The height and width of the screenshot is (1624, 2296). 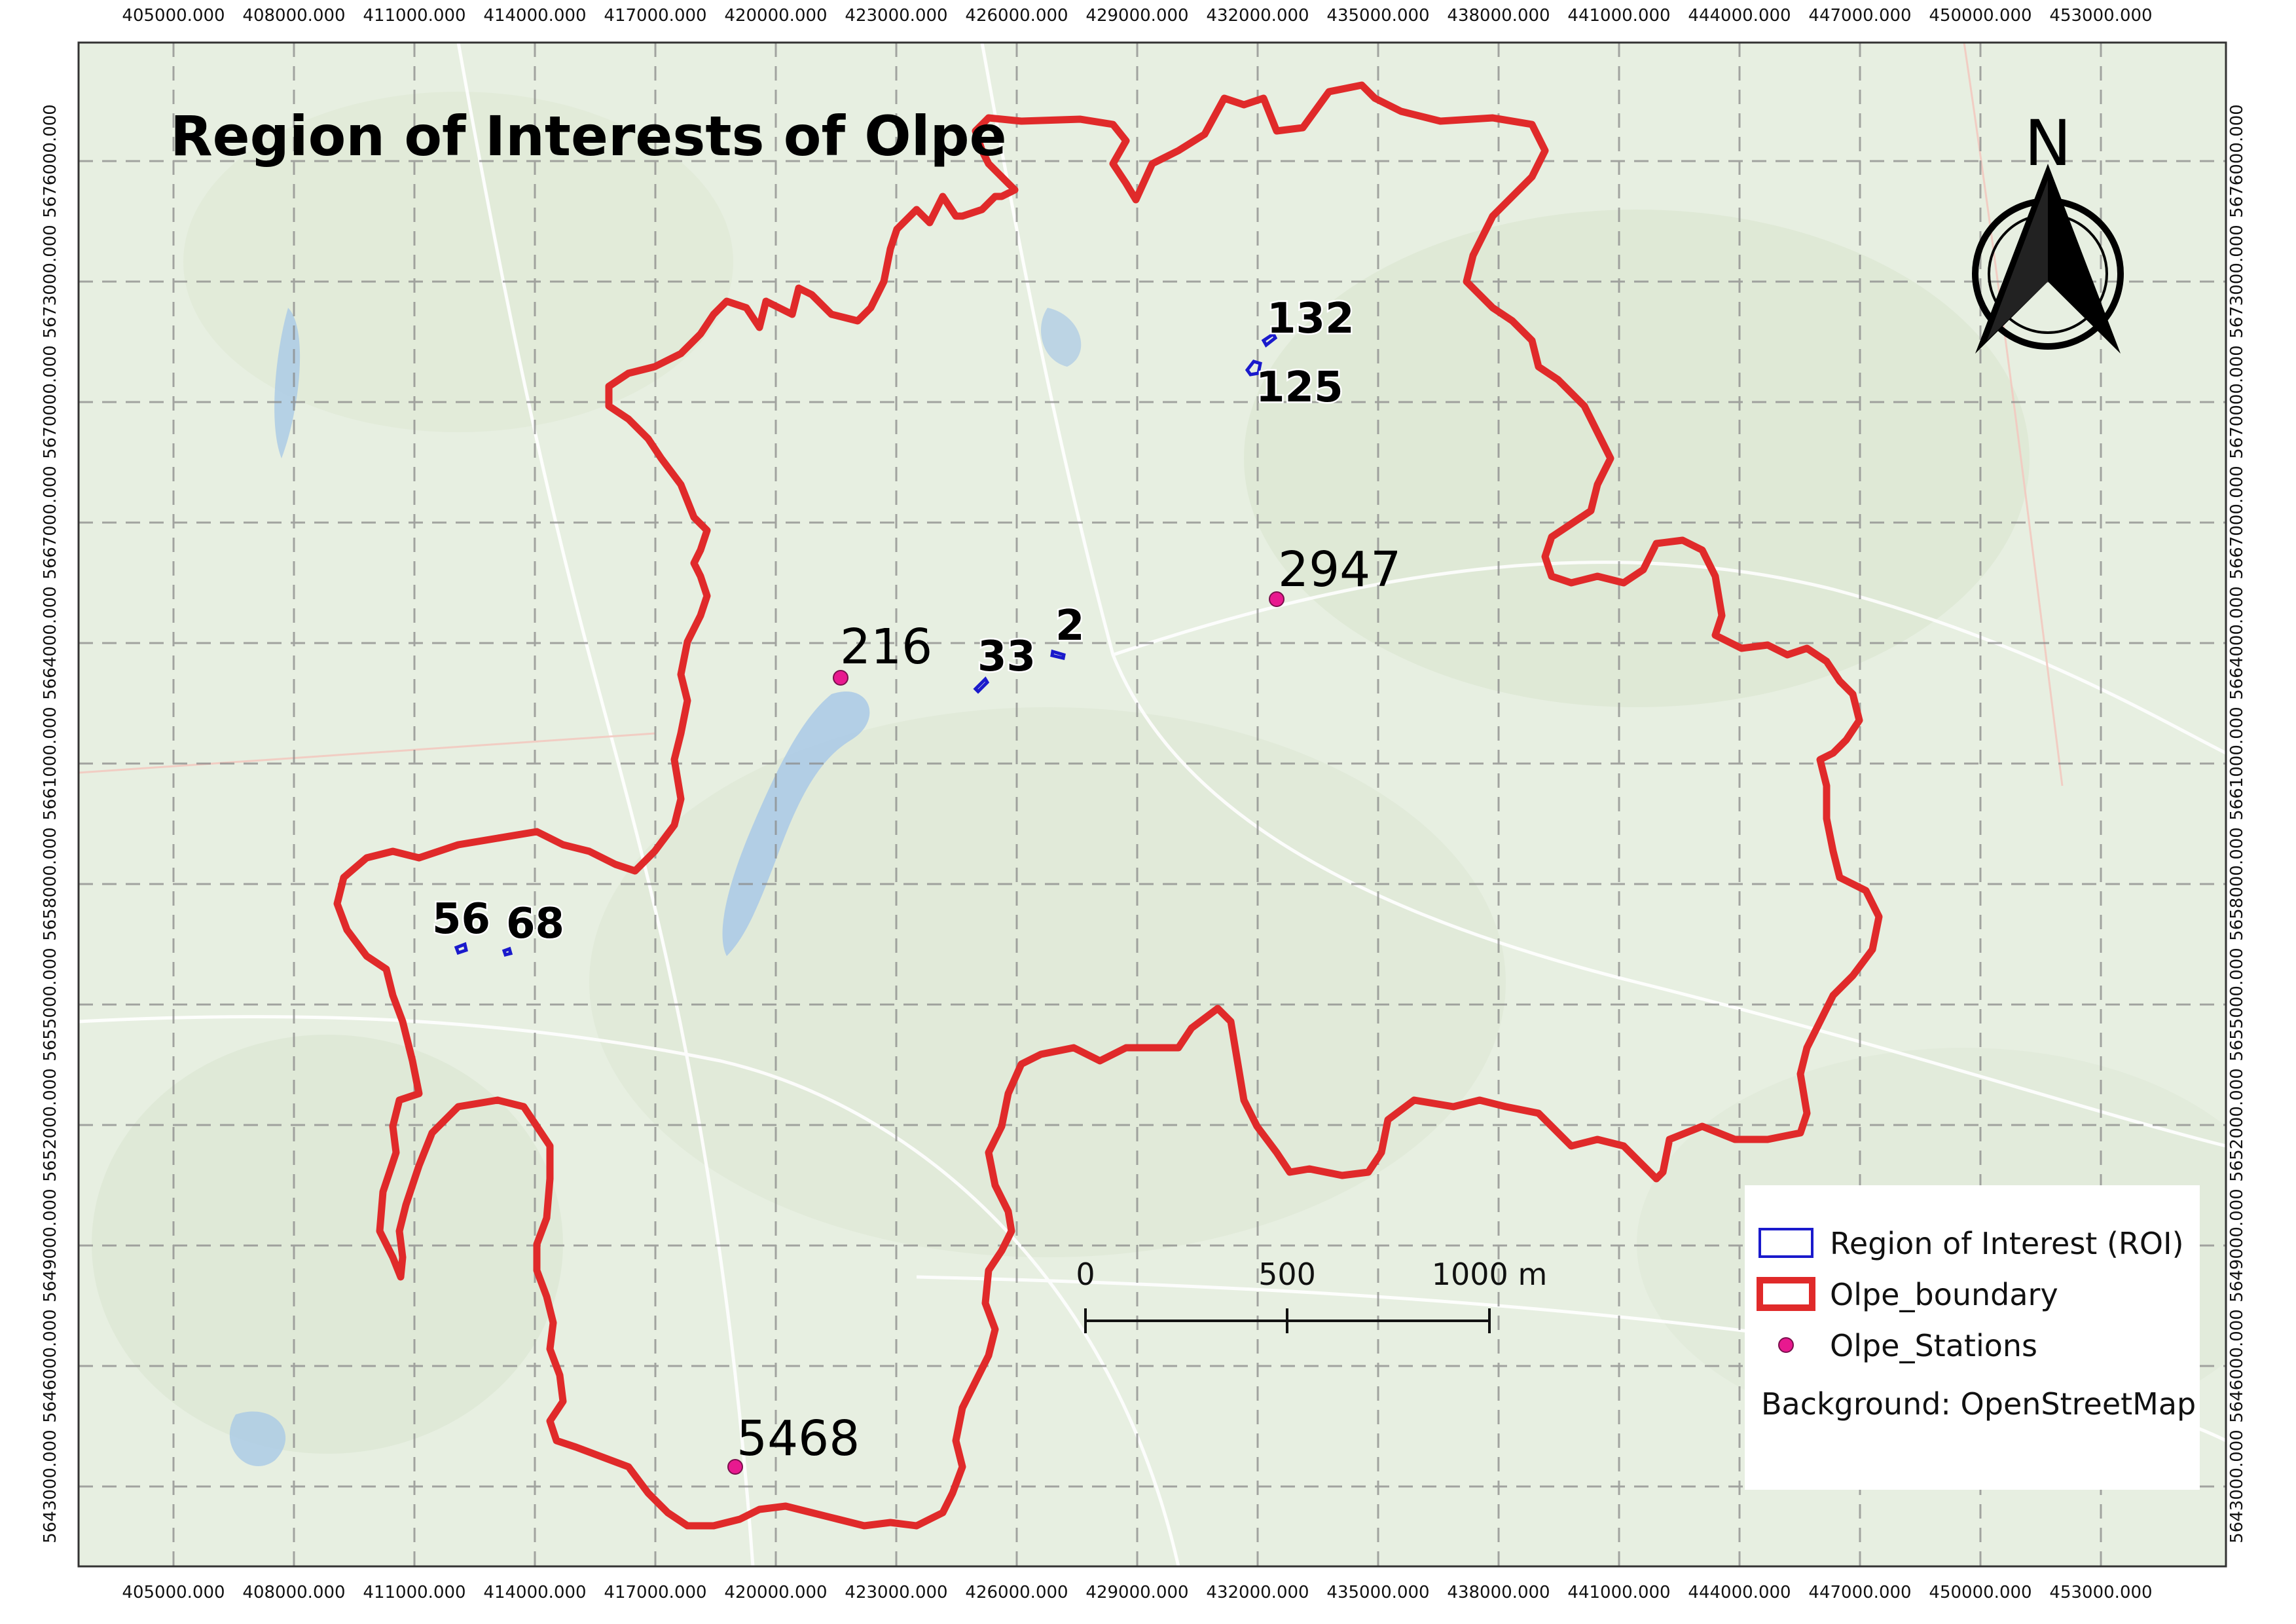 What do you see at coordinates (1070, 626) in the screenshot?
I see `roi-label-2: 2` at bounding box center [1070, 626].